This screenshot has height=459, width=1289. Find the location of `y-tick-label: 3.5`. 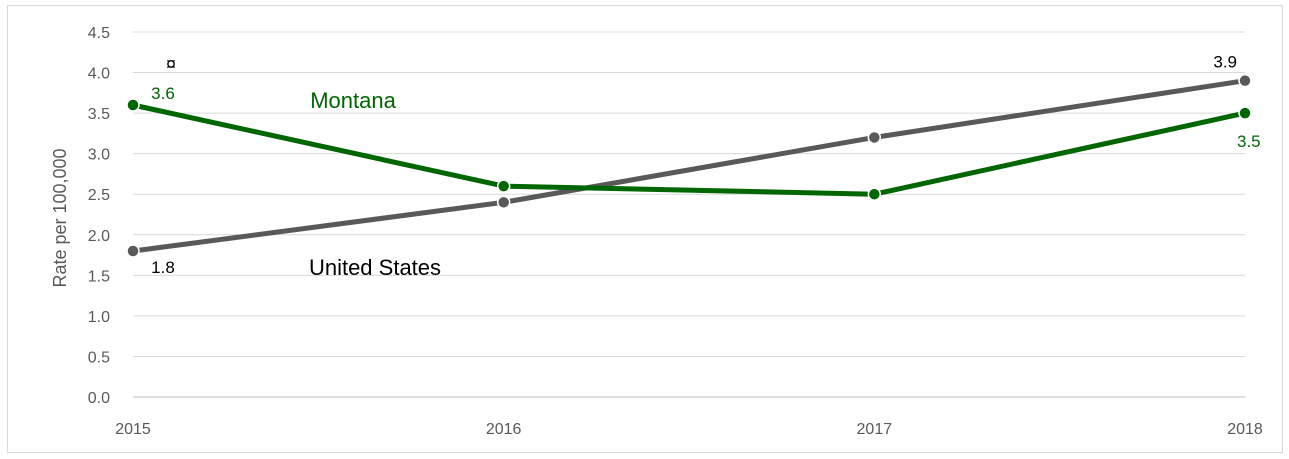

y-tick-label: 3.5 is located at coordinates (99, 114).